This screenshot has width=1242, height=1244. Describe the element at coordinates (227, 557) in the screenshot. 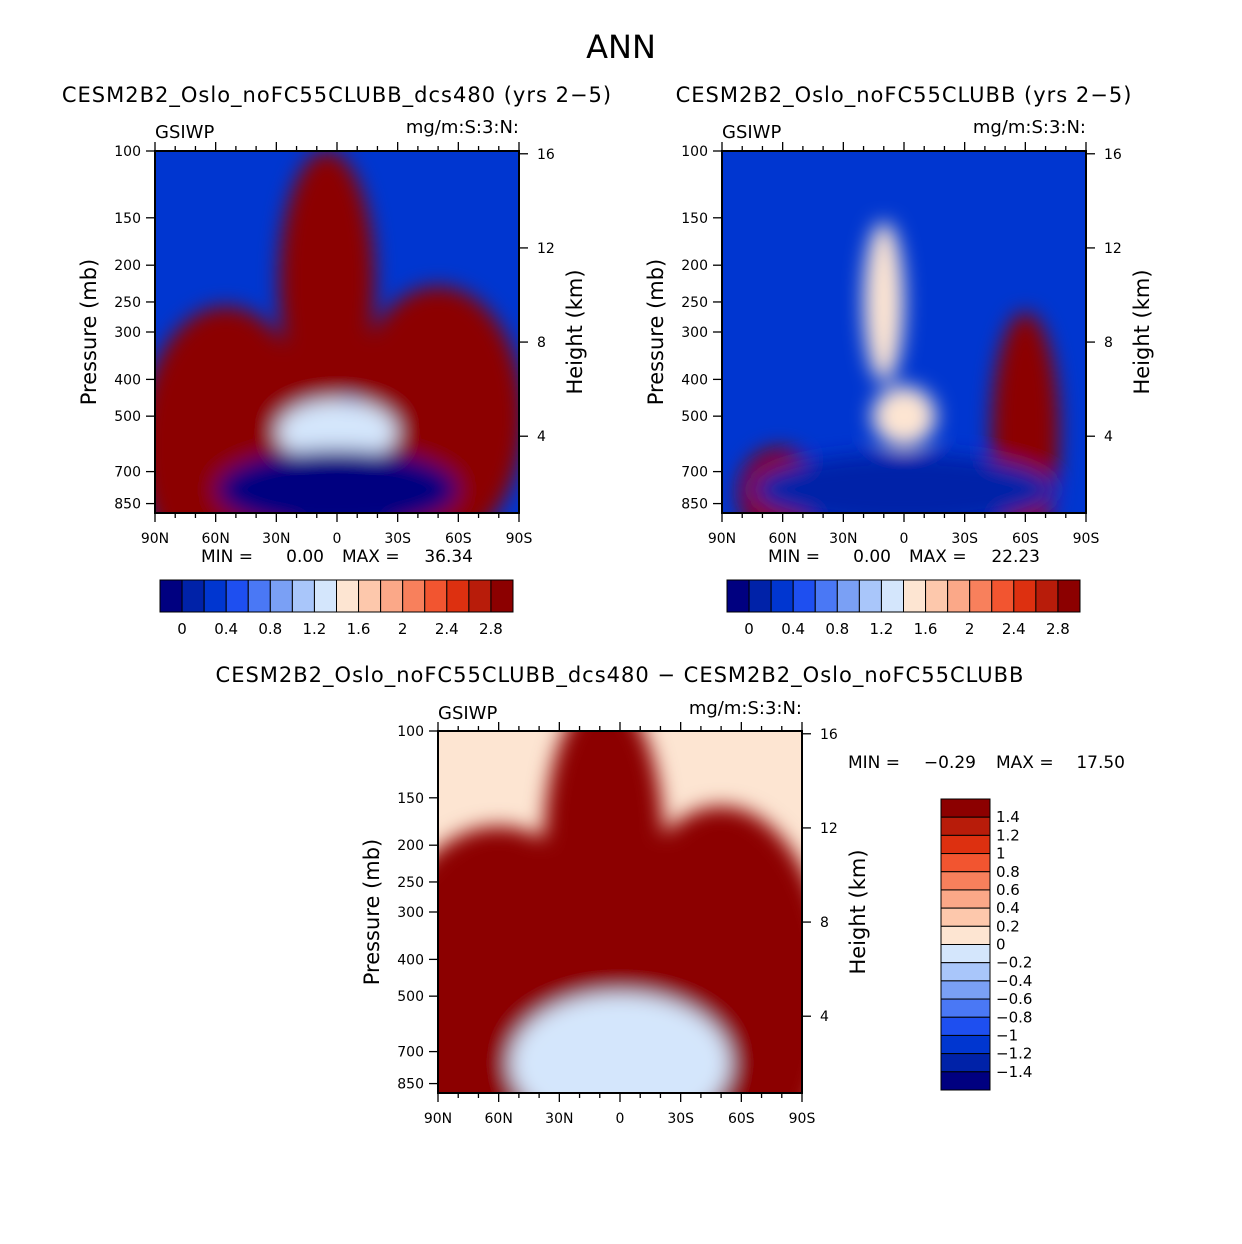

I see `panel-1-min-label: MIN =` at that location.